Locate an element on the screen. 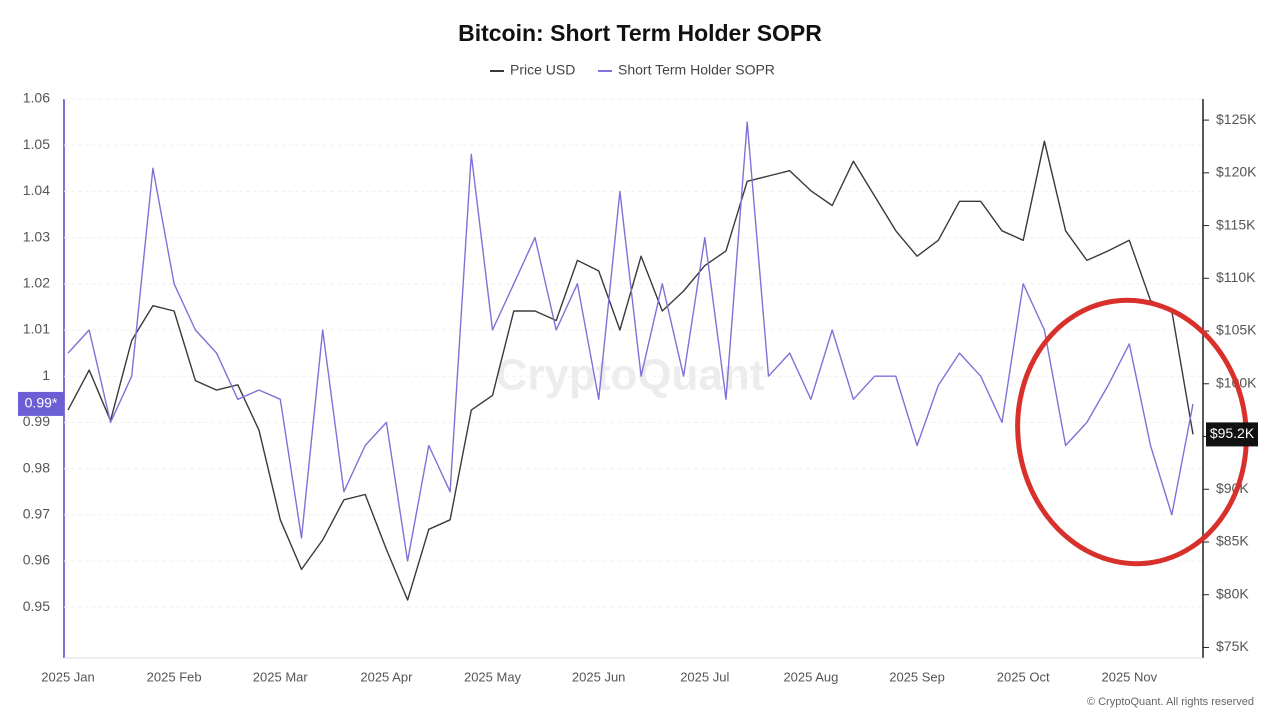 The width and height of the screenshot is (1280, 720). y-tick-label: 0.98 is located at coordinates (36, 467).